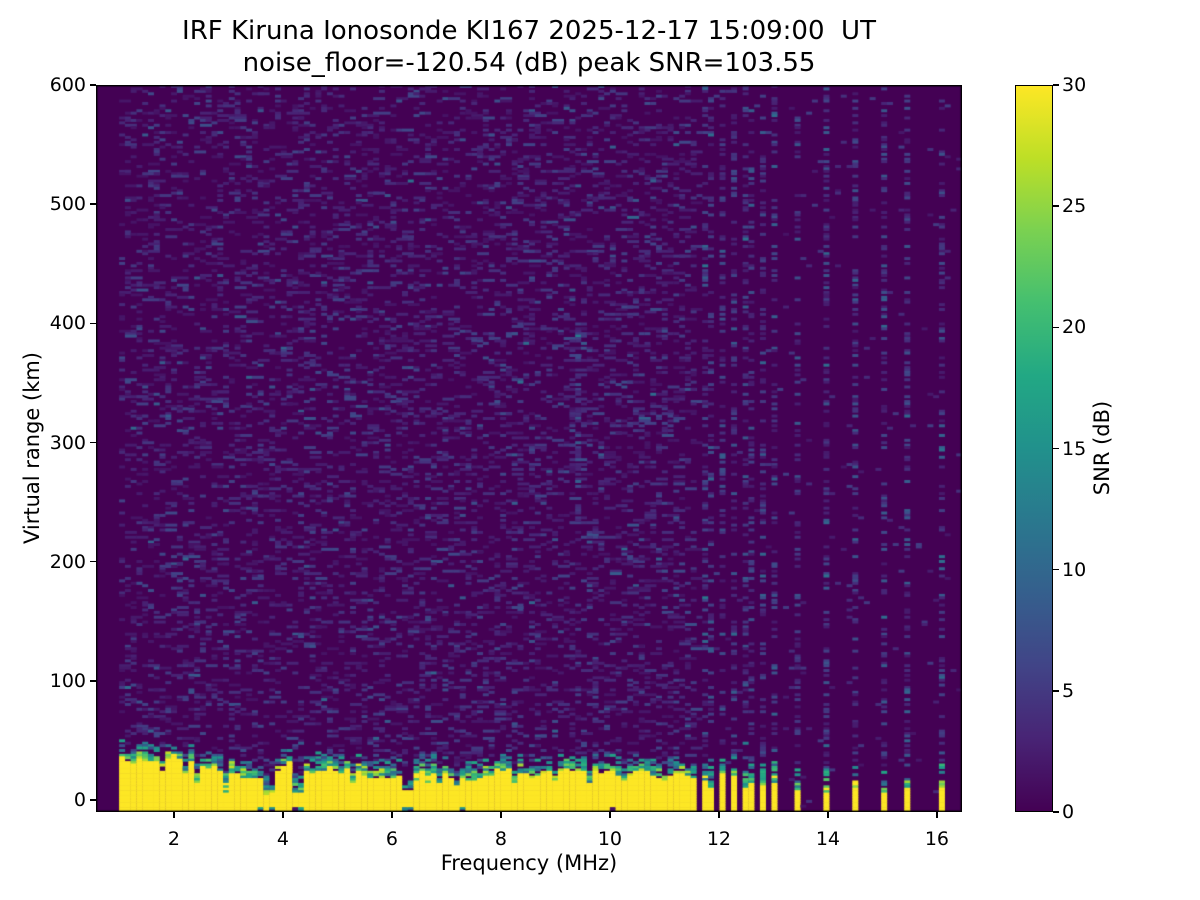 This screenshot has height=900, width=1200. What do you see at coordinates (282, 839) in the screenshot?
I see `x-tick-label: 4` at bounding box center [282, 839].